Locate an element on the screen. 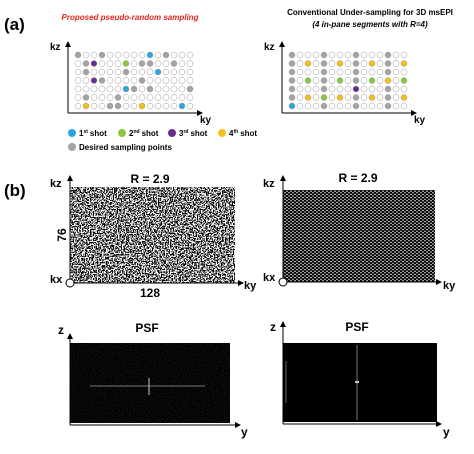  dimension-label: 76 is located at coordinates (62, 235).